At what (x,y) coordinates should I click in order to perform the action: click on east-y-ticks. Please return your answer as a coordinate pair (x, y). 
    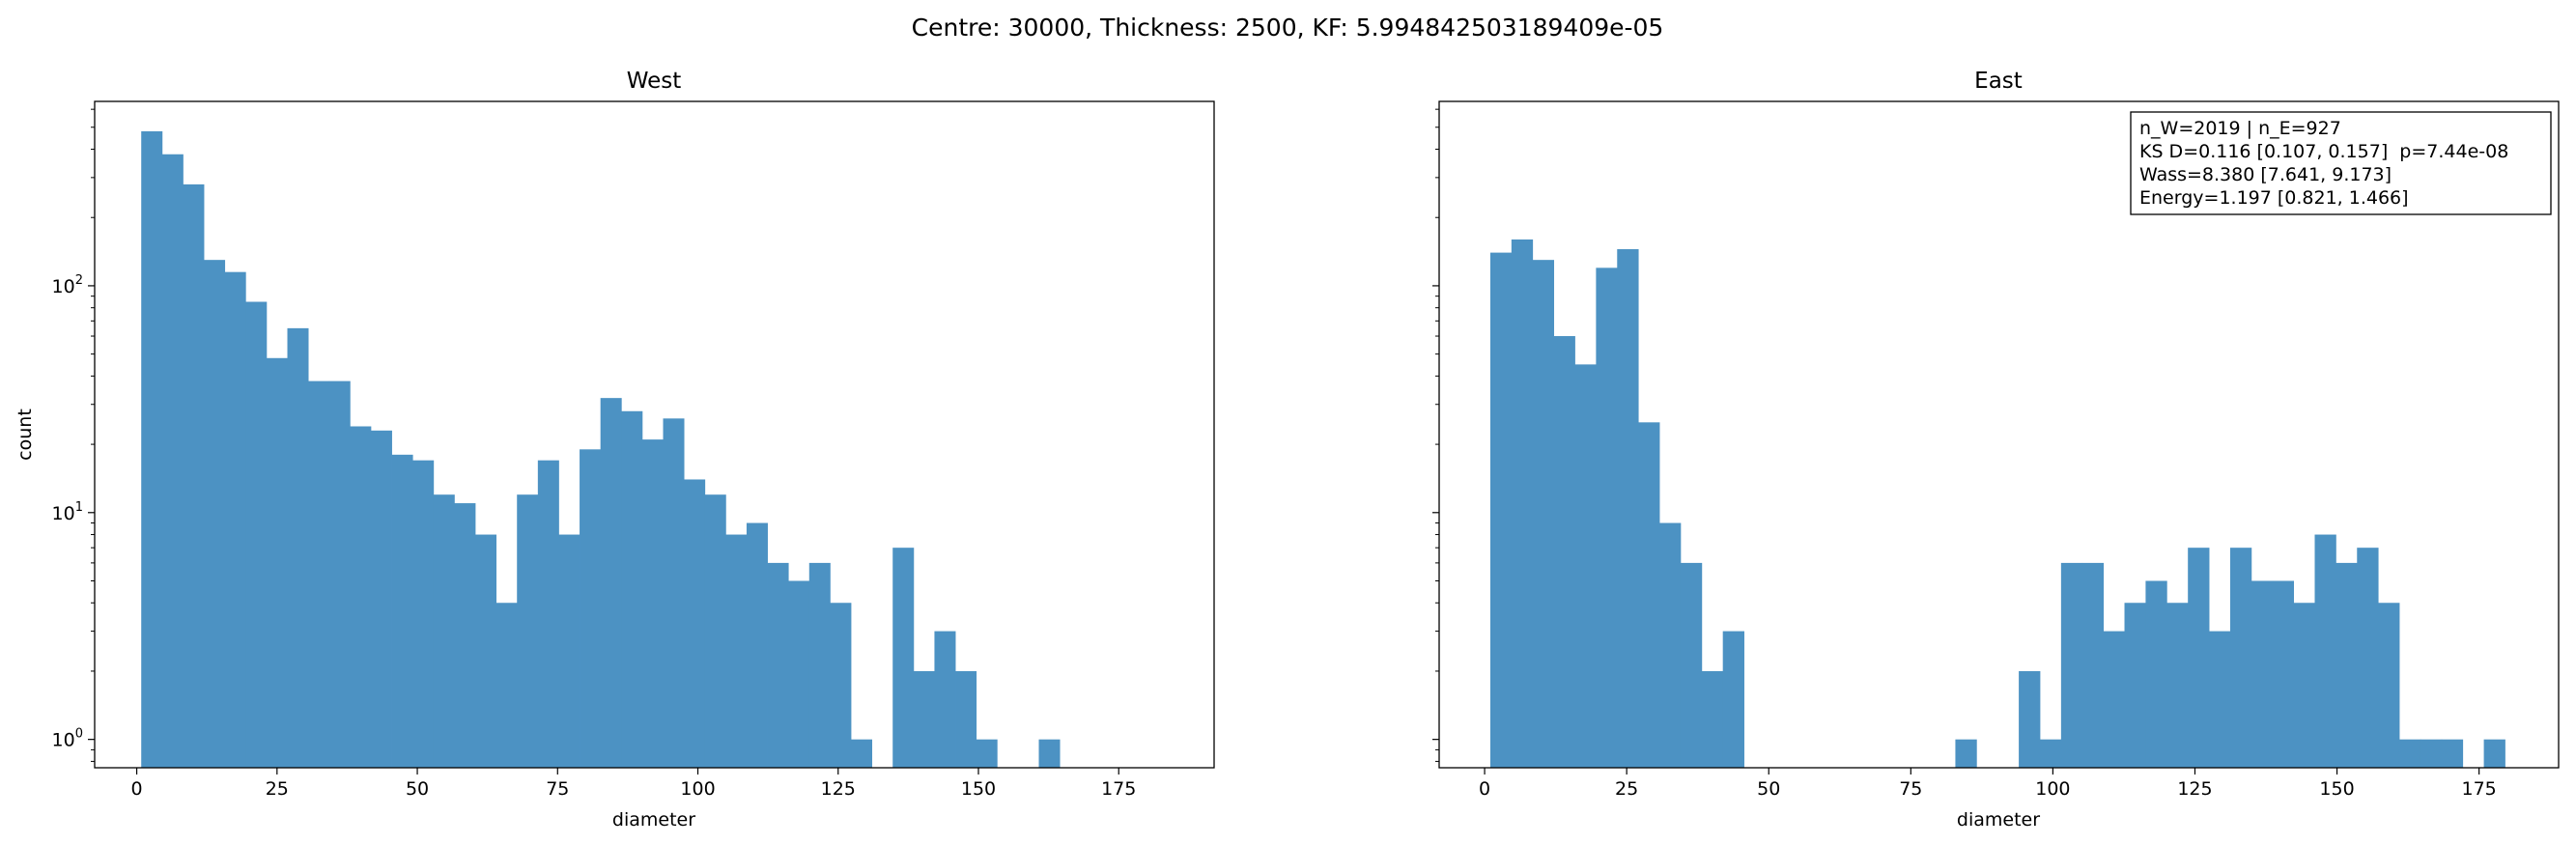
    Looking at the image, I should click on (1435, 435).